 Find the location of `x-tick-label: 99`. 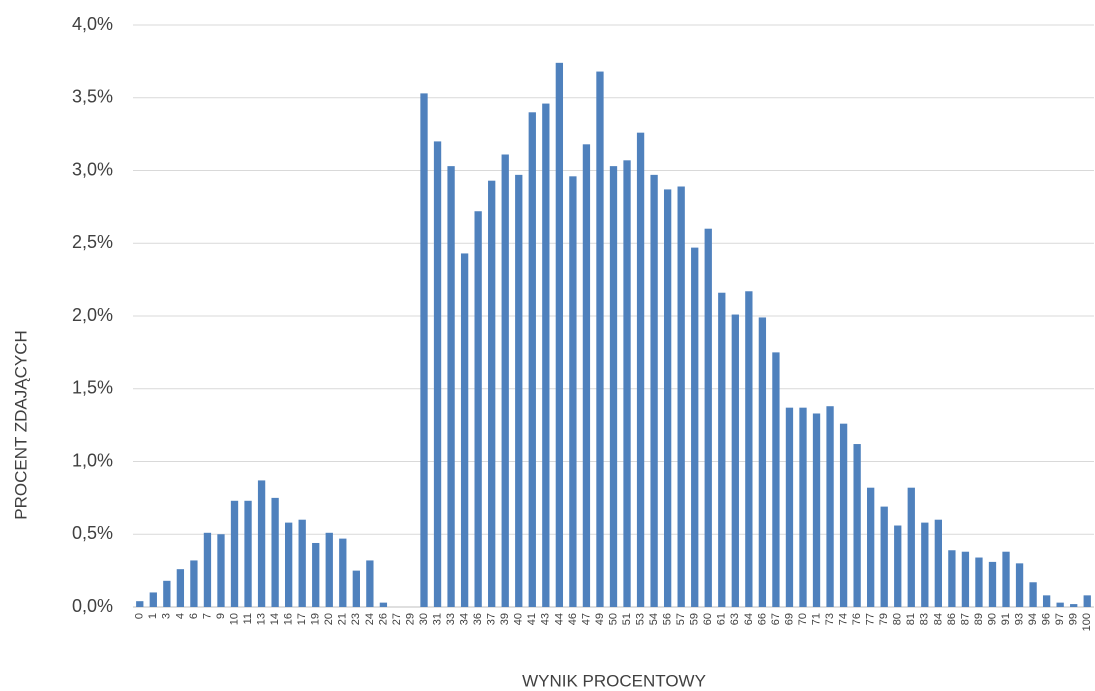

x-tick-label: 99 is located at coordinates (1074, 619).